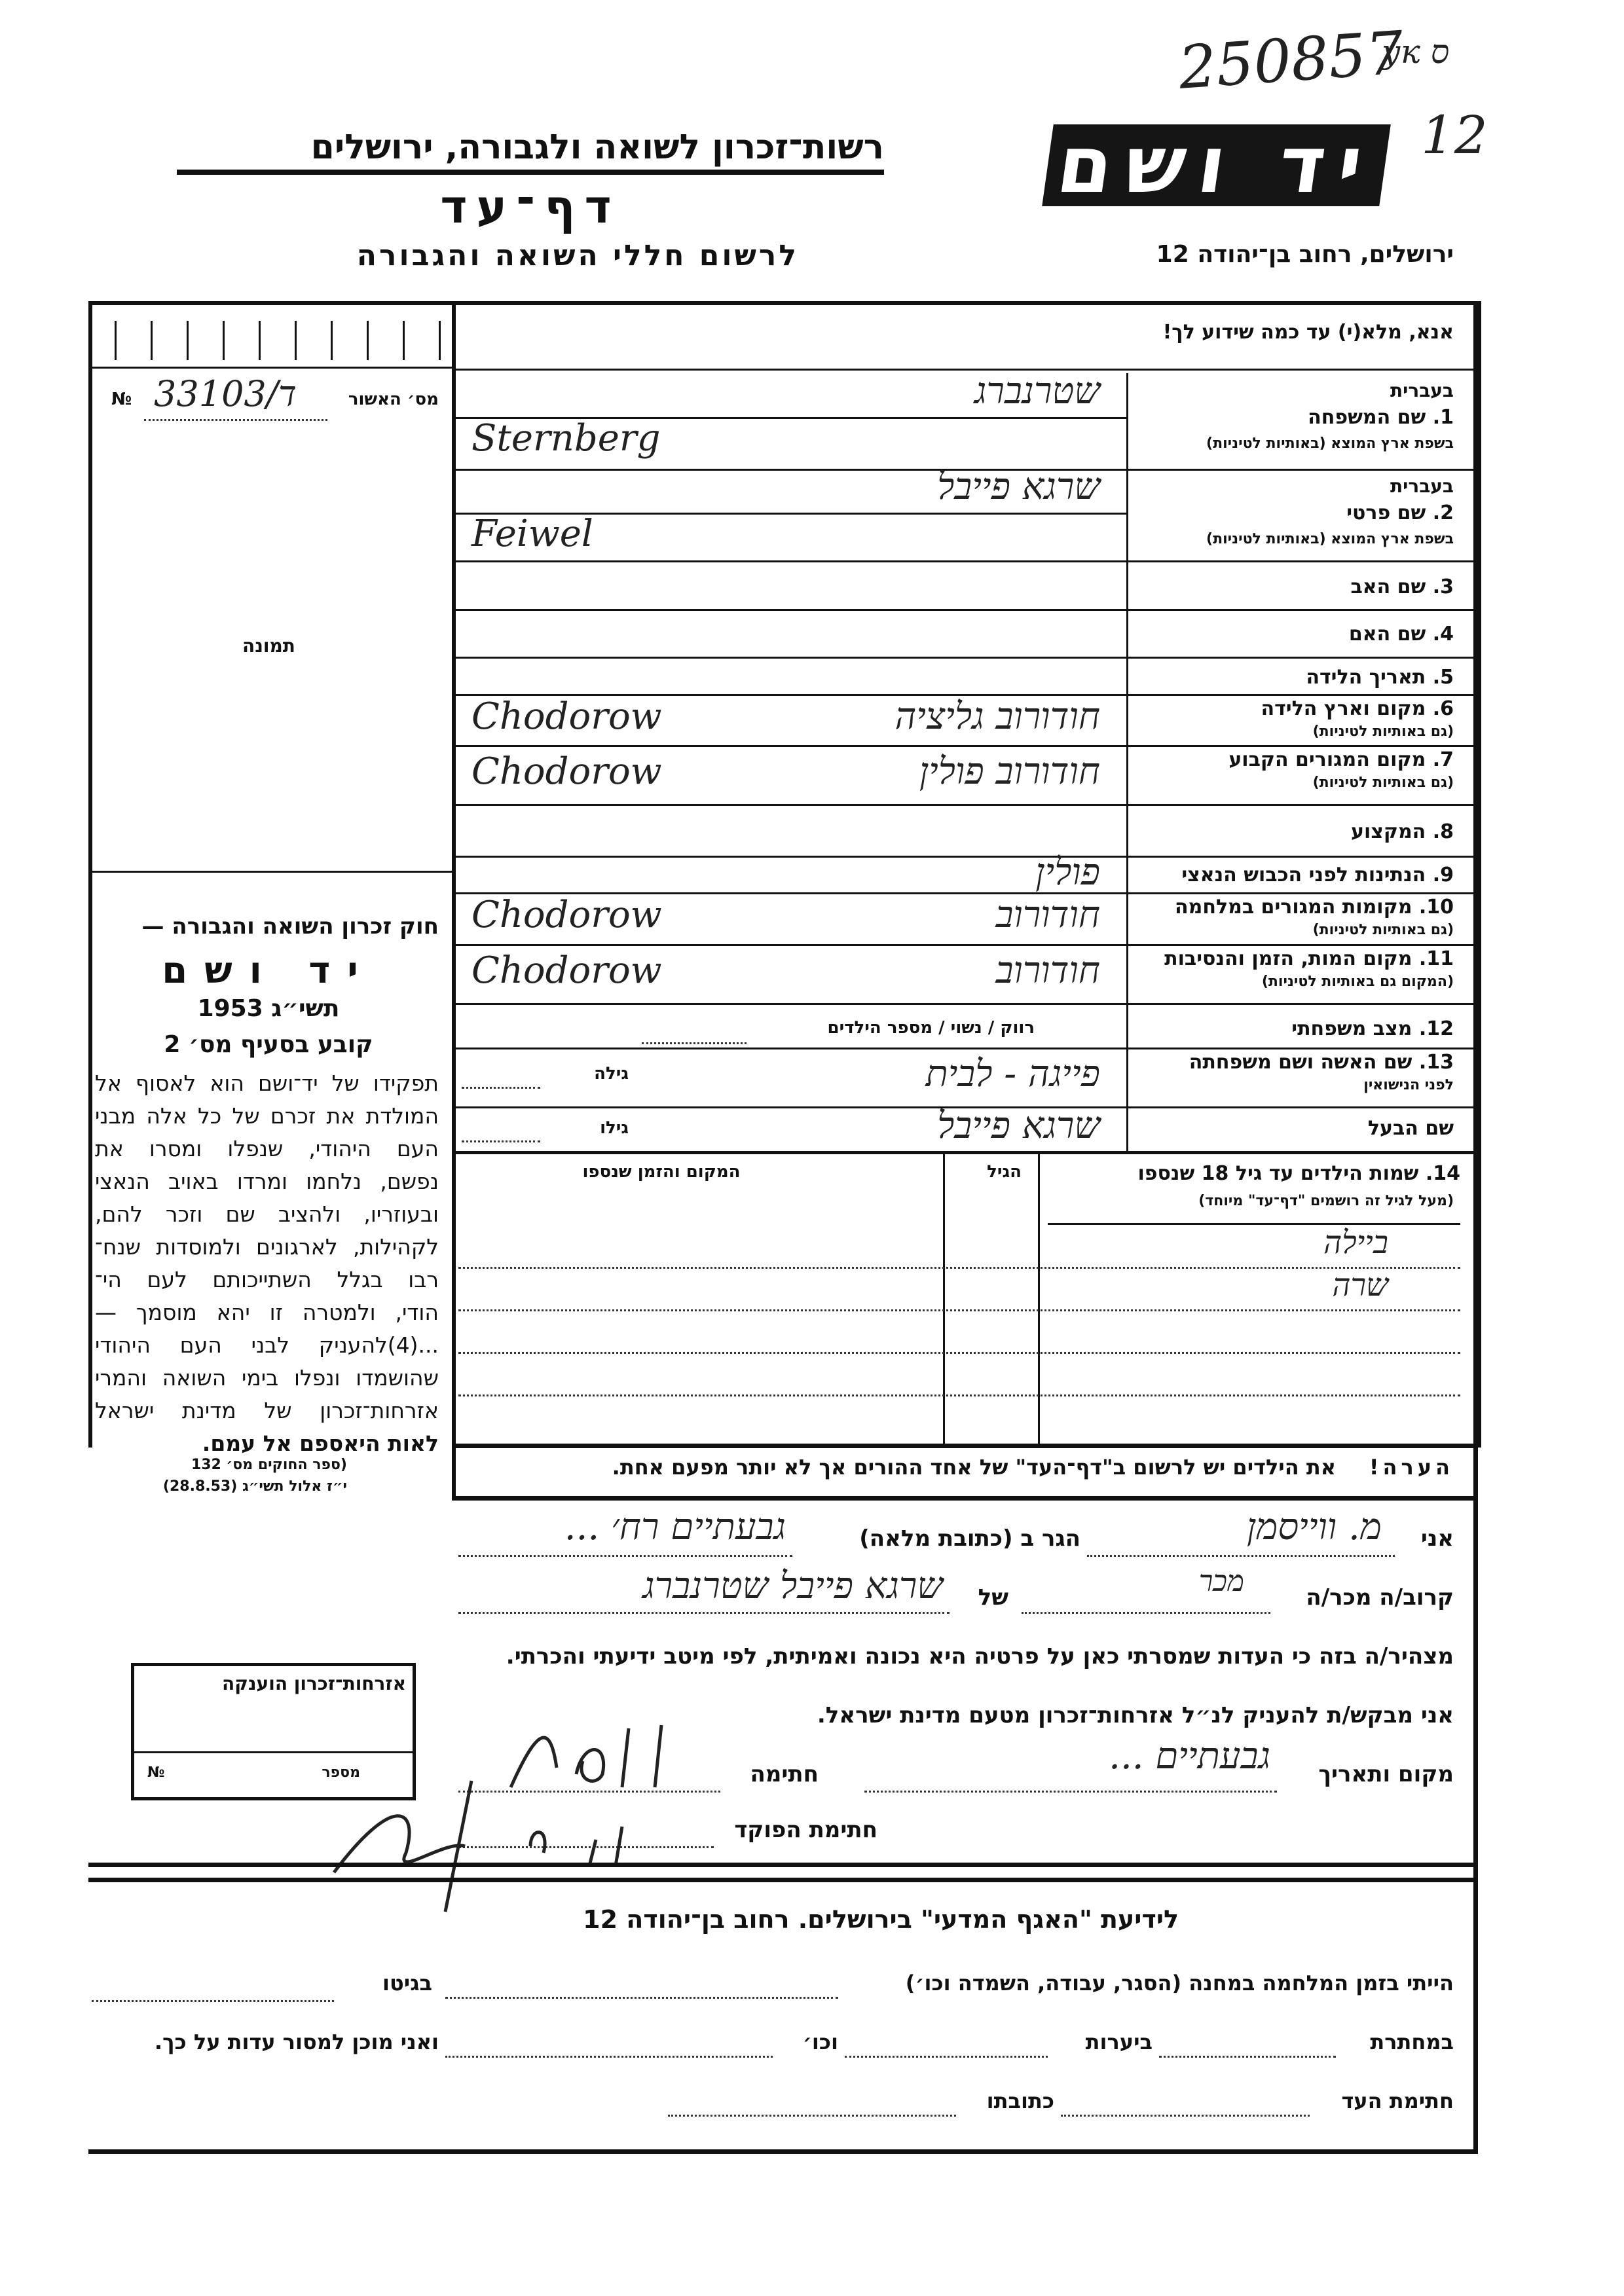 This screenshot has height=2296, width=1624. What do you see at coordinates (454, 900) in the screenshot?
I see `left-column-divider` at bounding box center [454, 900].